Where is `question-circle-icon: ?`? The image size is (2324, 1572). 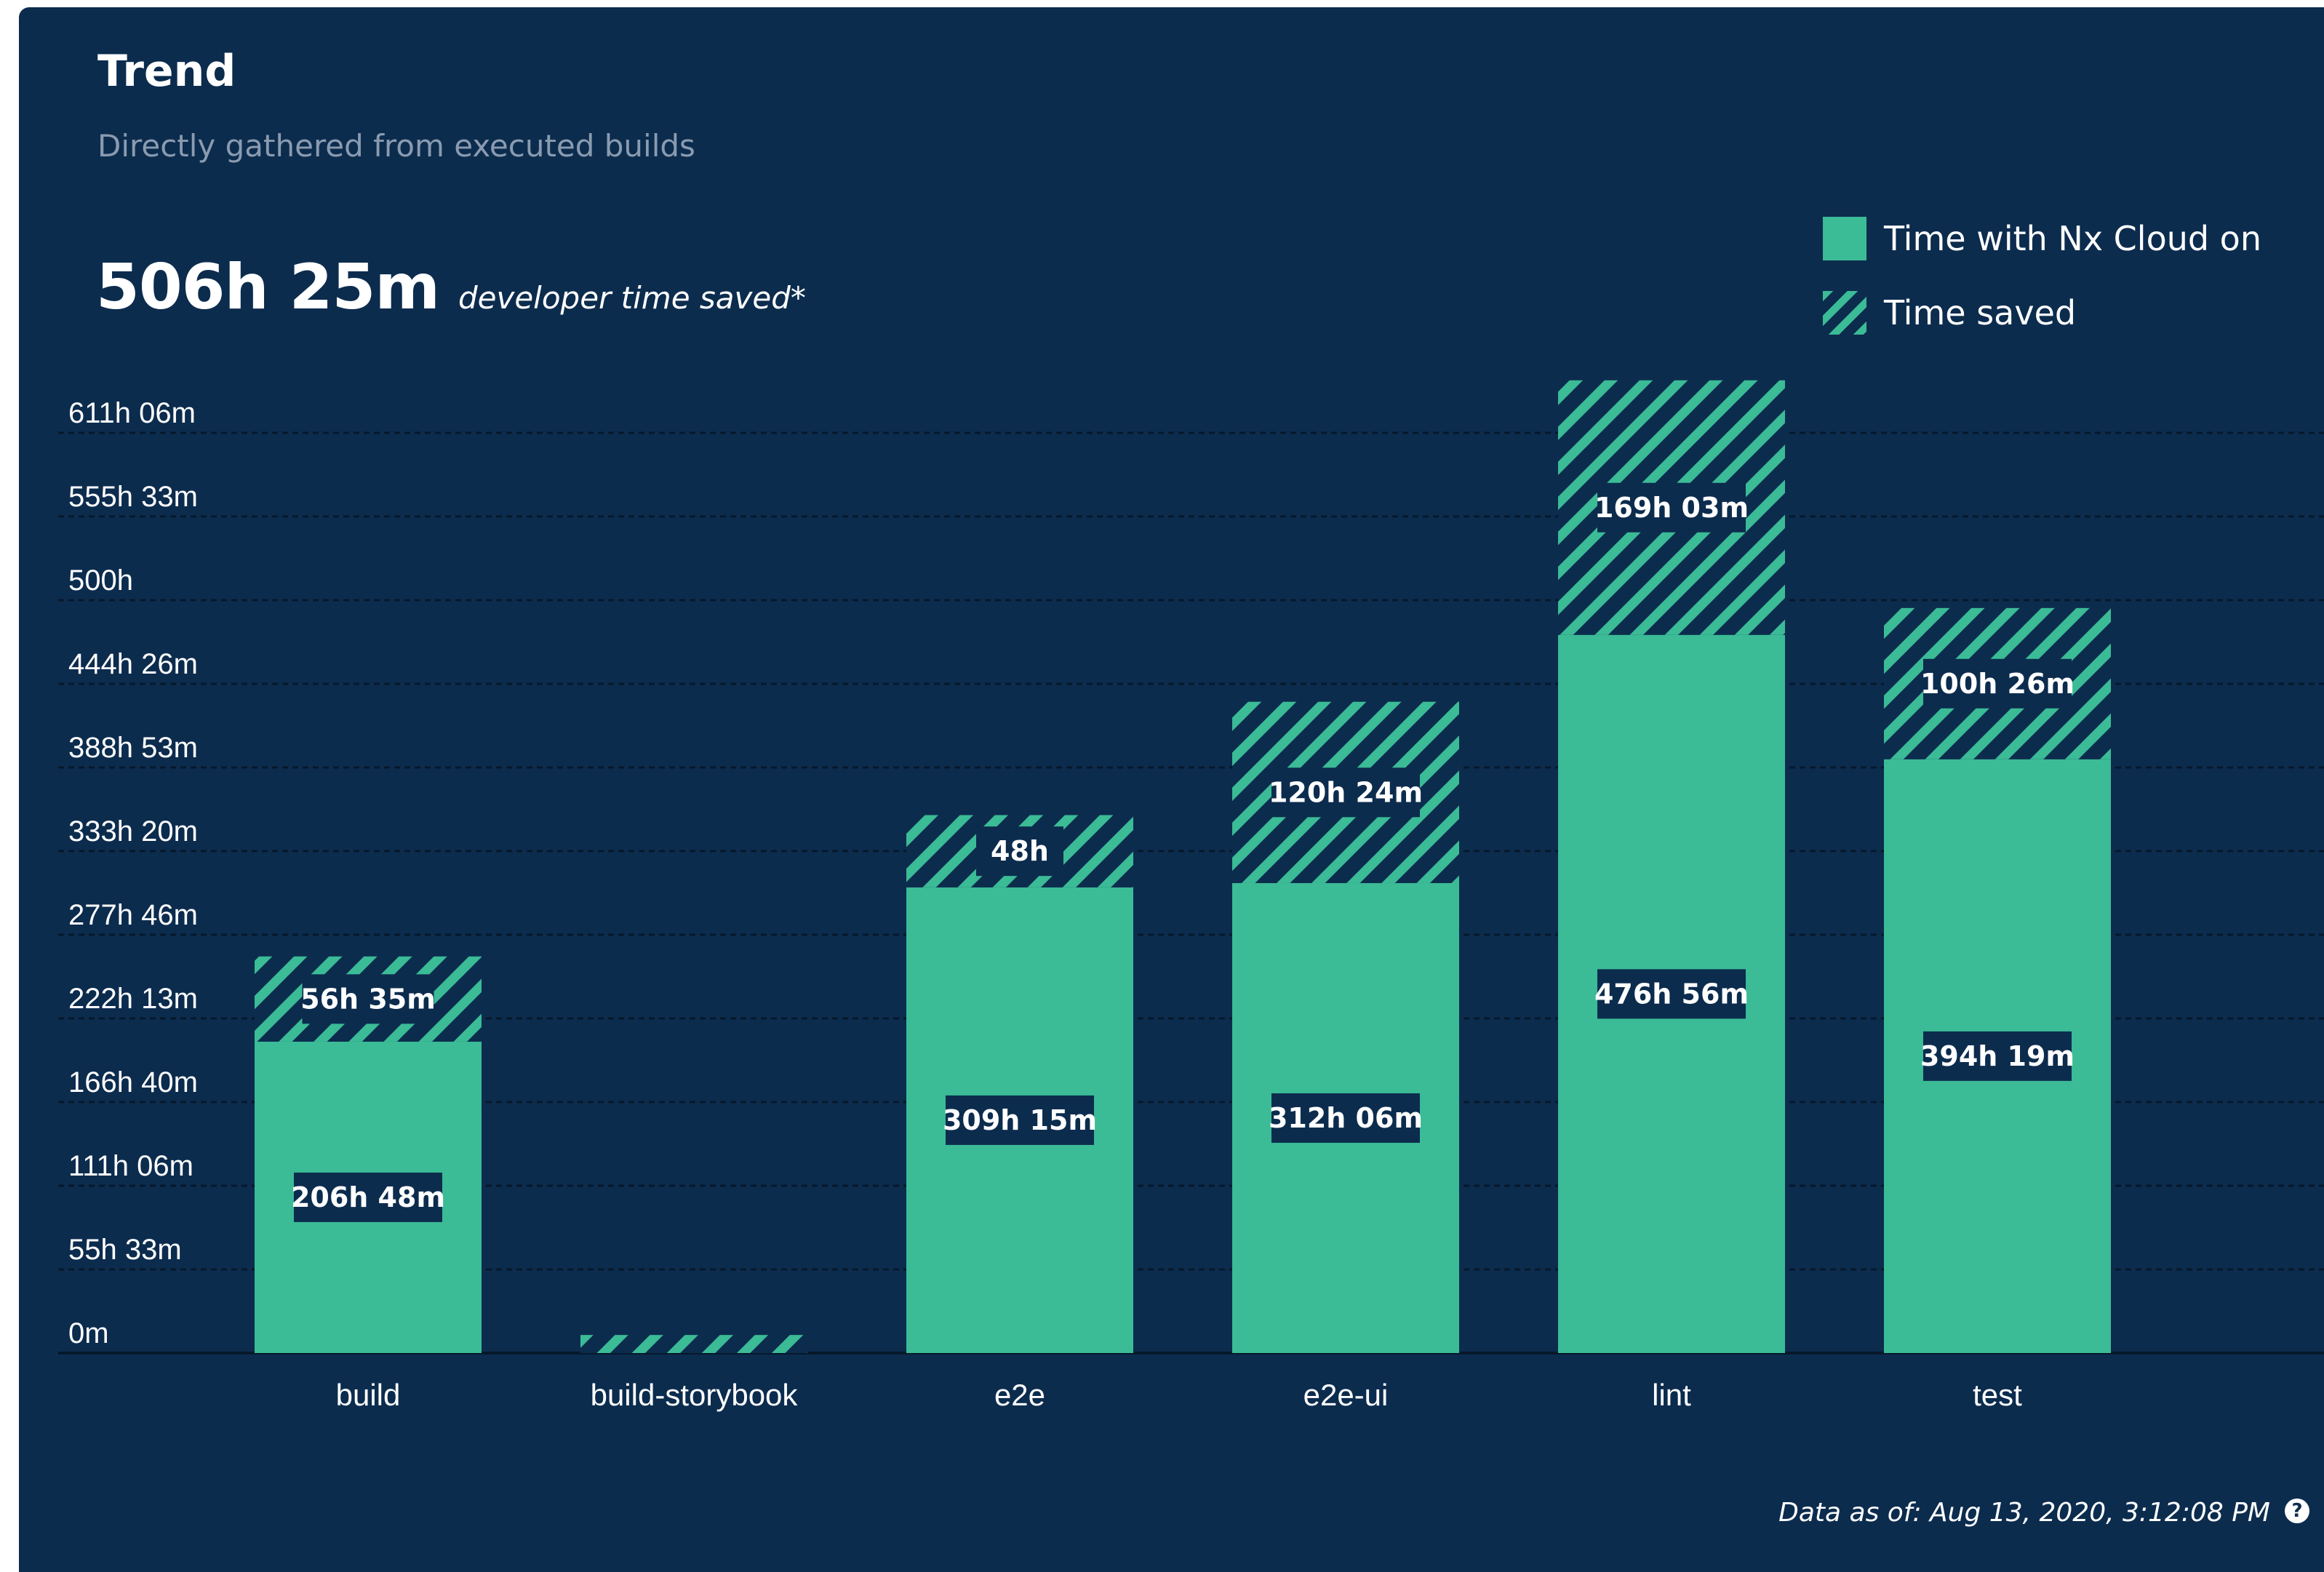
question-circle-icon: ? is located at coordinates (2297, 1511).